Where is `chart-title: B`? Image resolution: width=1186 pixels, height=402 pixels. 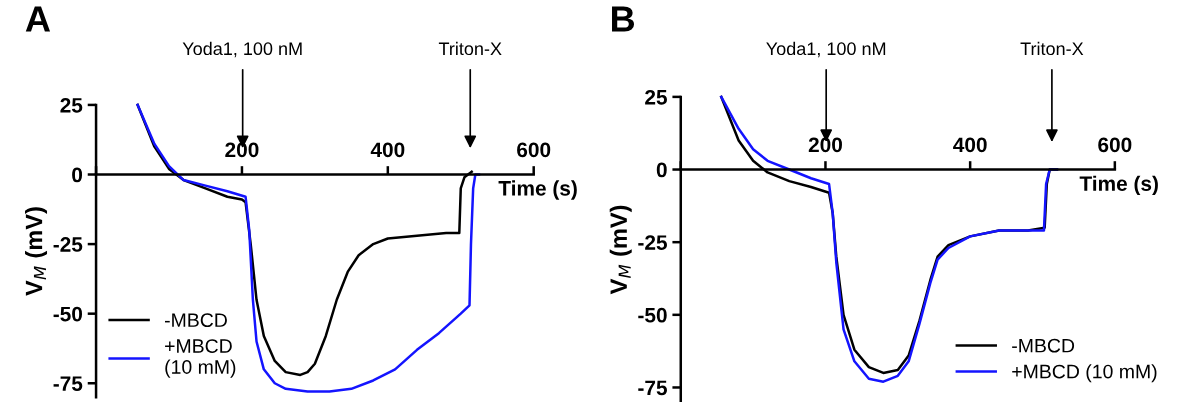
chart-title: B is located at coordinates (623, 19).